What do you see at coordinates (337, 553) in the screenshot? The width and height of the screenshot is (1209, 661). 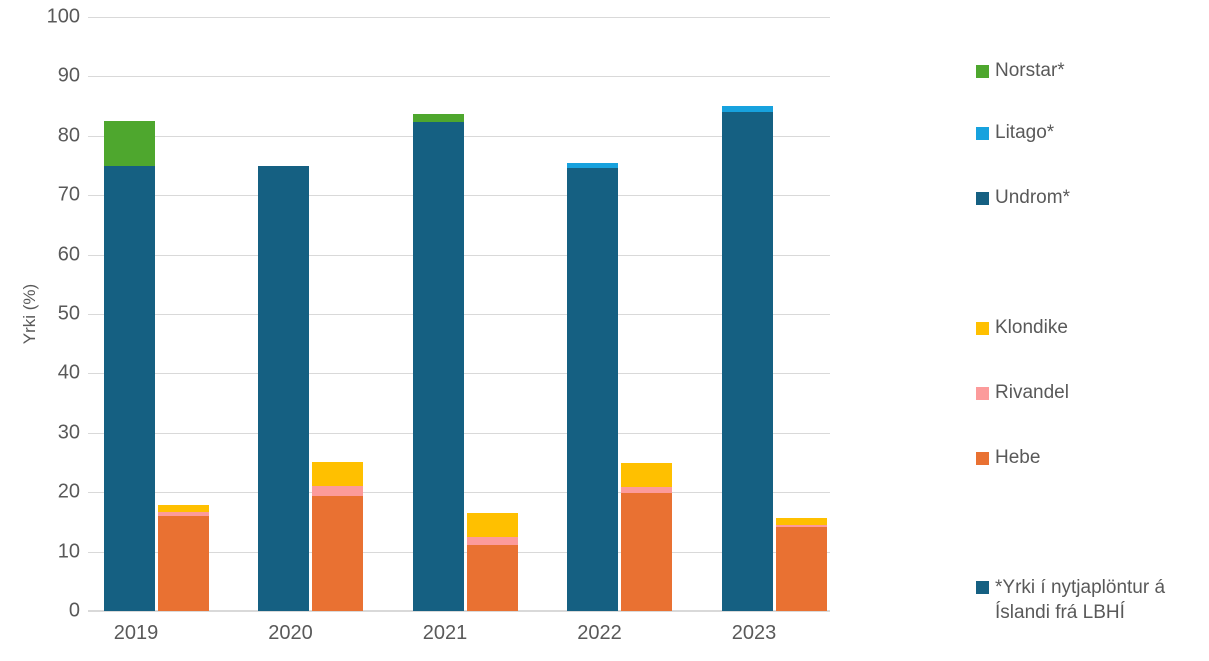 I see `bar-segment-hebe-2020` at bounding box center [337, 553].